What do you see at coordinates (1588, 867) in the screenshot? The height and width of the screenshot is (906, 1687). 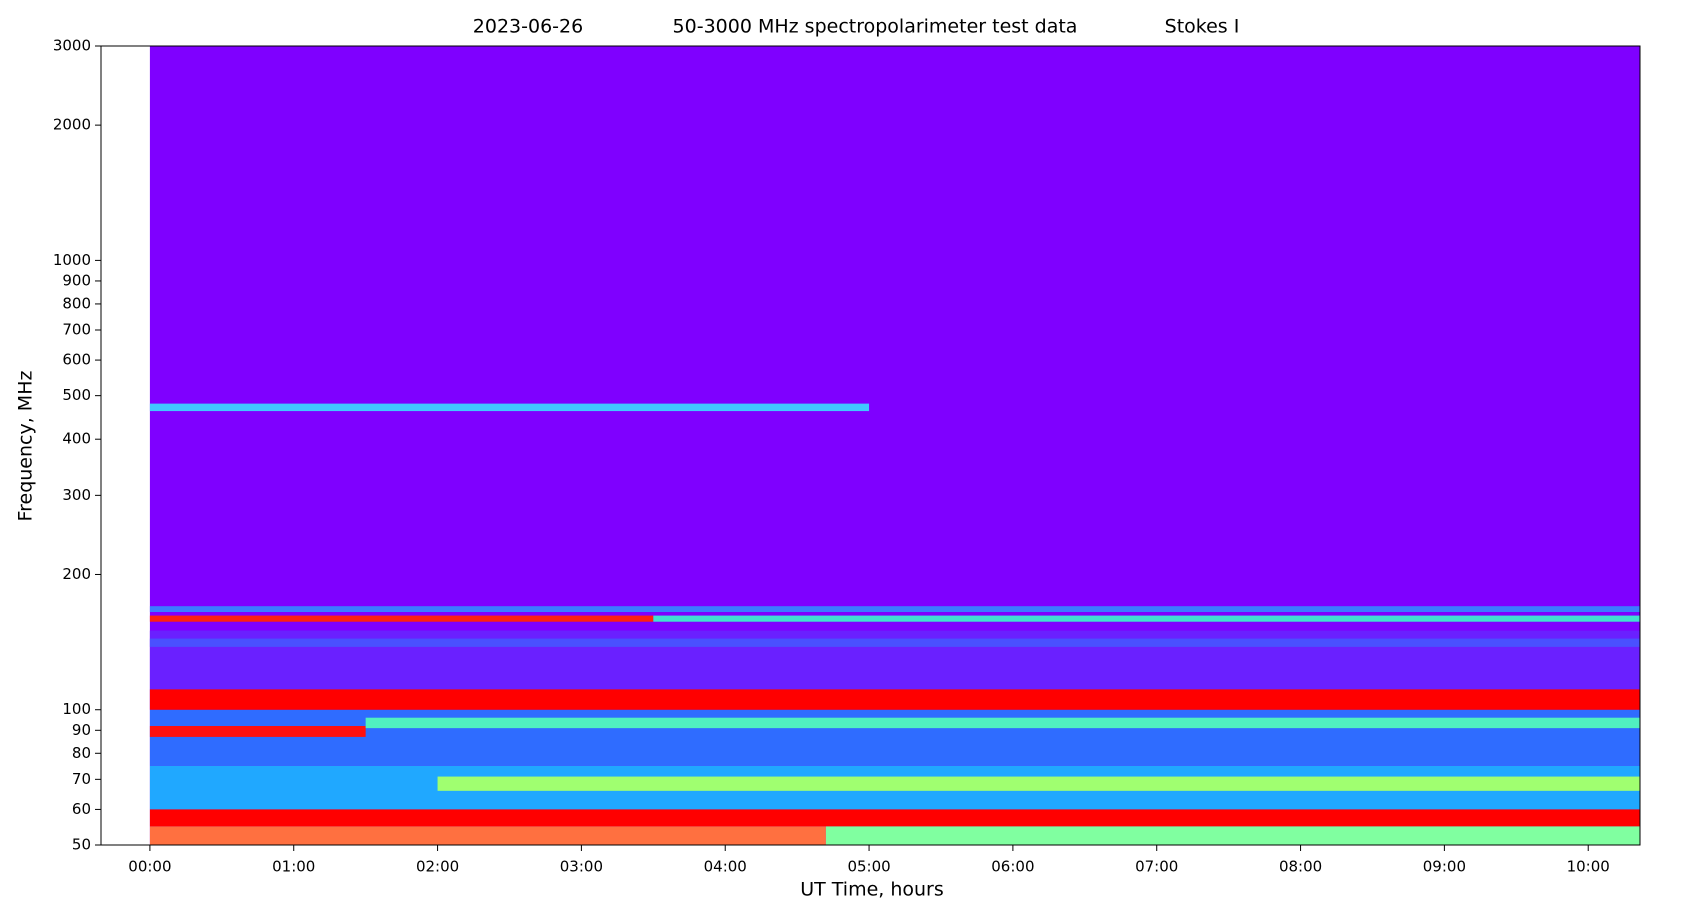 I see `x-tick-label: 10:00` at bounding box center [1588, 867].